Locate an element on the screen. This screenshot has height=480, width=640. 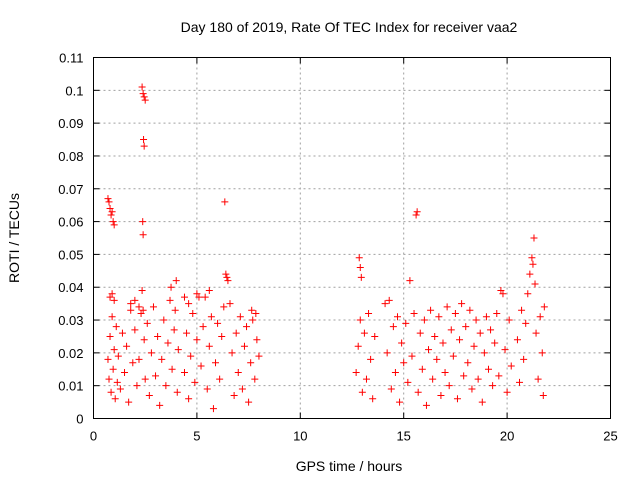
y-tick-label: 0.01 is located at coordinates (70, 386).